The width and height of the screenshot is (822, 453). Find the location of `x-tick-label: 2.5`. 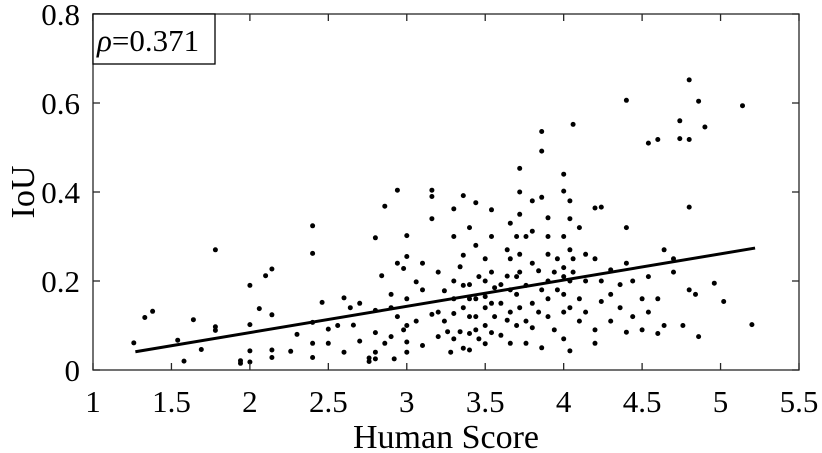

x-tick-label: 2.5 is located at coordinates (328, 401).